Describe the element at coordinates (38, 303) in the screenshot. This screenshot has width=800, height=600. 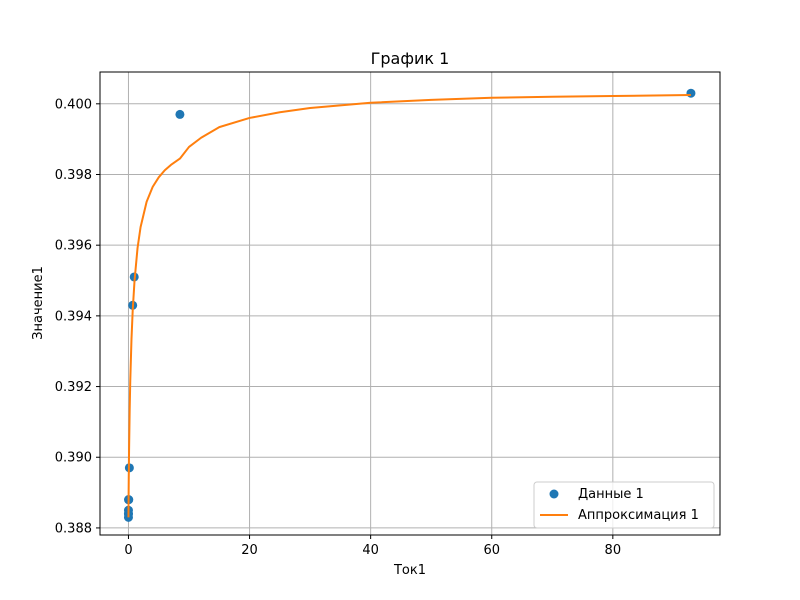
I see `y-axis-label: Значение1` at that location.